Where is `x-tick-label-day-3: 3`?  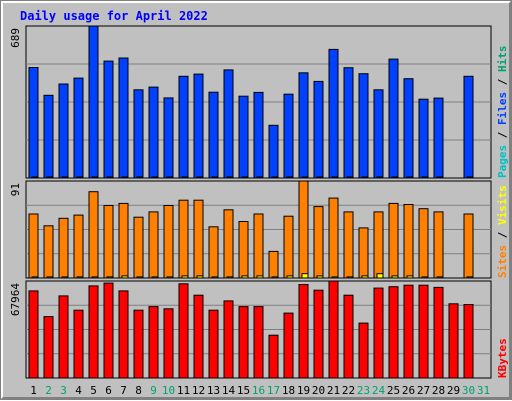 x-tick-label-day-3: 3 is located at coordinates (63, 390).